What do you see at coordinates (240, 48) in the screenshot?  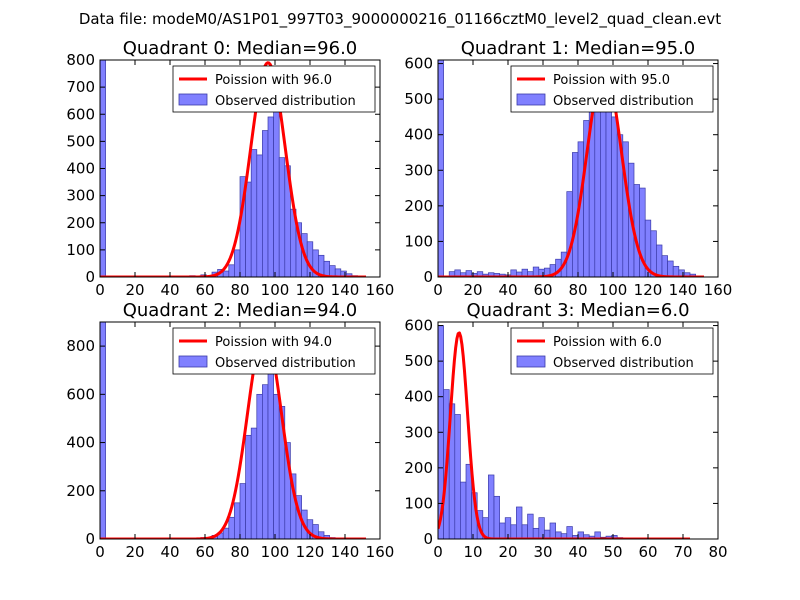 I see `panel-title: Quadrant 0: Median=96.0` at bounding box center [240, 48].